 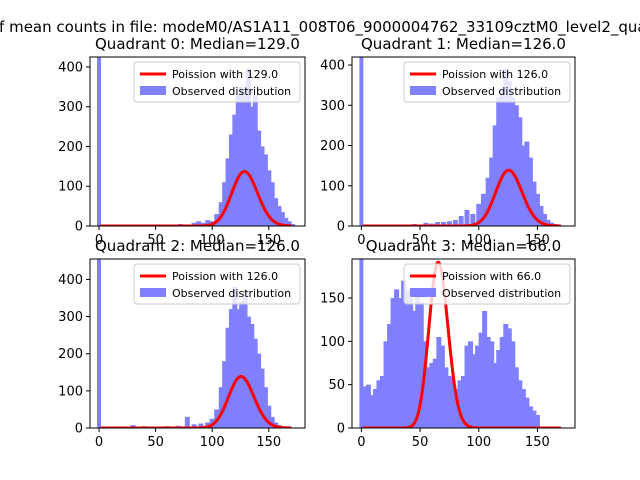 What do you see at coordinates (463, 44) in the screenshot?
I see `subplot-title: Quadrant 1: Median=126.0` at bounding box center [463, 44].